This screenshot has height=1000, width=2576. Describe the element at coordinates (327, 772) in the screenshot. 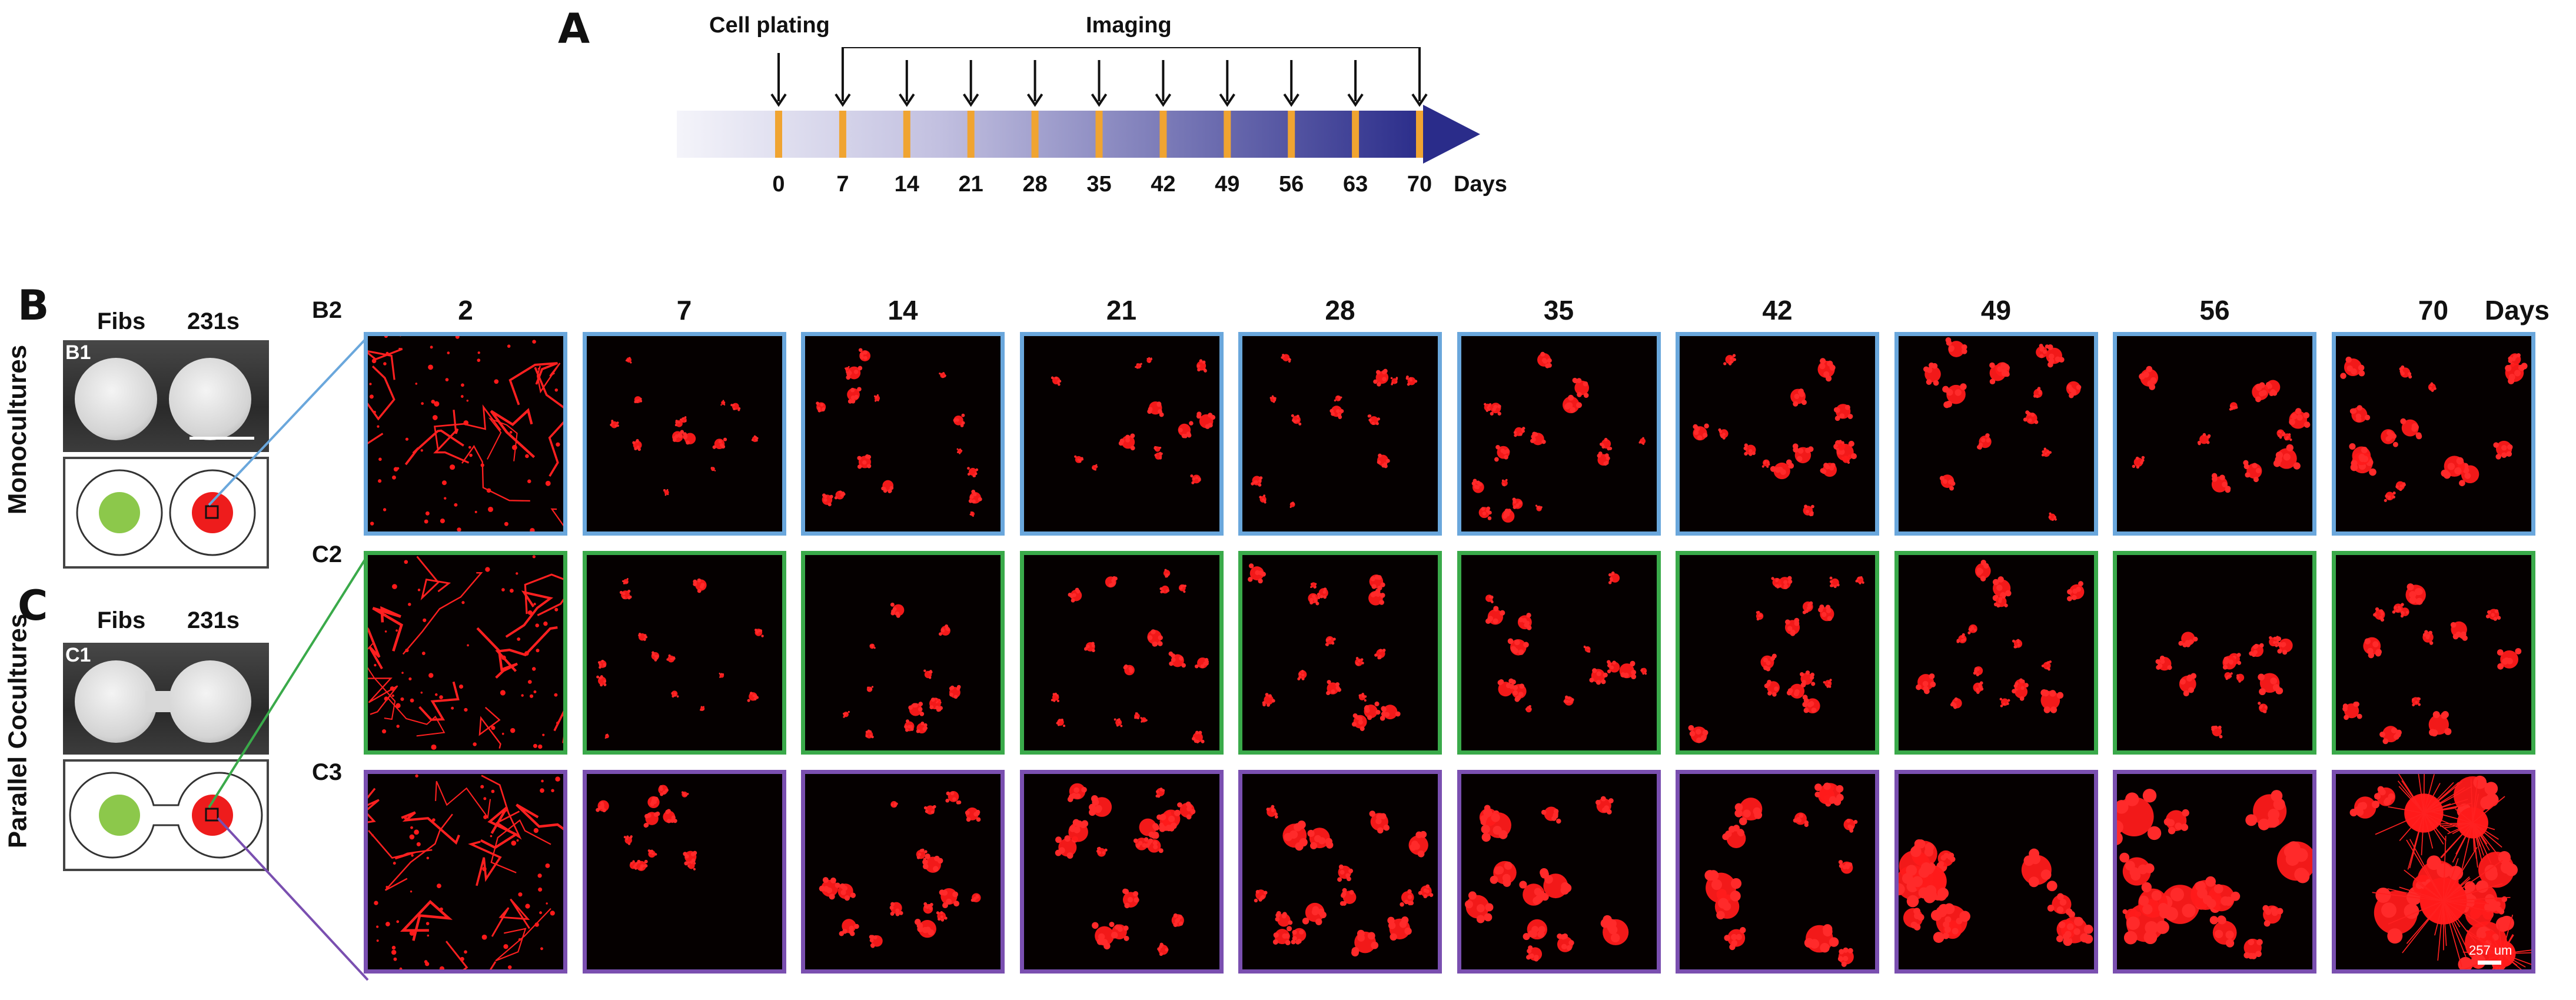

I see `c3-tag: C3` at that location.